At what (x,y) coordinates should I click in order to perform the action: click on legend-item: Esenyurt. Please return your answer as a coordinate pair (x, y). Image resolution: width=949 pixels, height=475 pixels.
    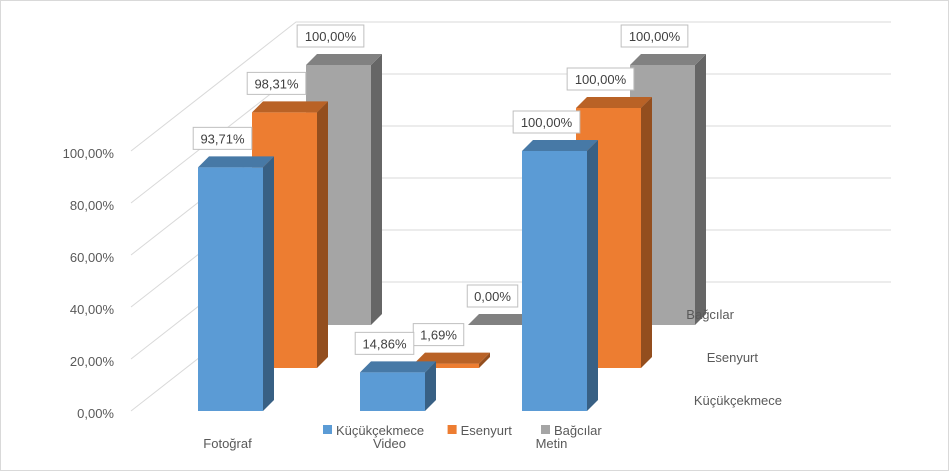
    Looking at the image, I should click on (480, 430).